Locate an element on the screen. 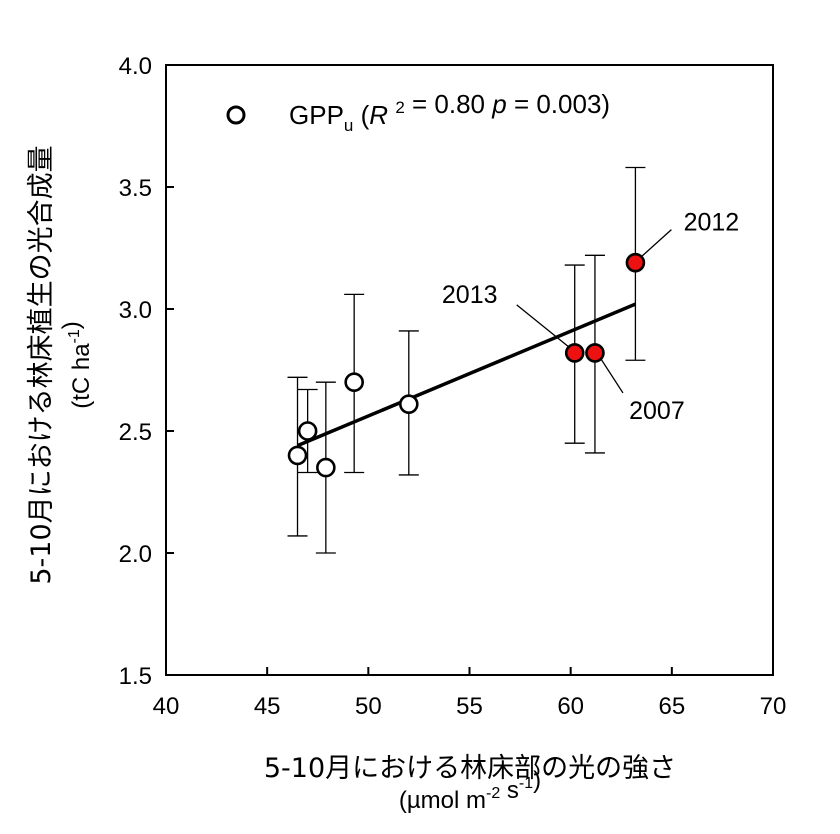 Image resolution: width=840 pixels, height=834 pixels. y-axis-title: 5-10月における林床植生の光合成量 is located at coordinates (41, 364).